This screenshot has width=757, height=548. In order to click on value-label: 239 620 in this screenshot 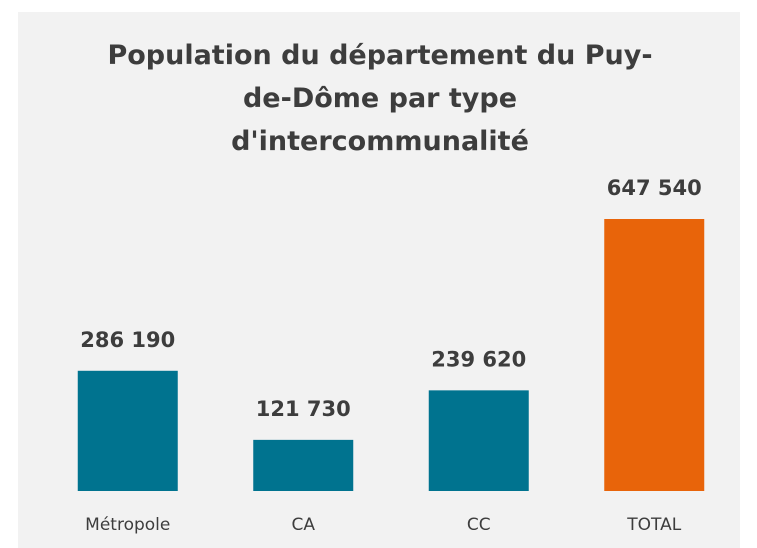, I will do `click(478, 359)`.